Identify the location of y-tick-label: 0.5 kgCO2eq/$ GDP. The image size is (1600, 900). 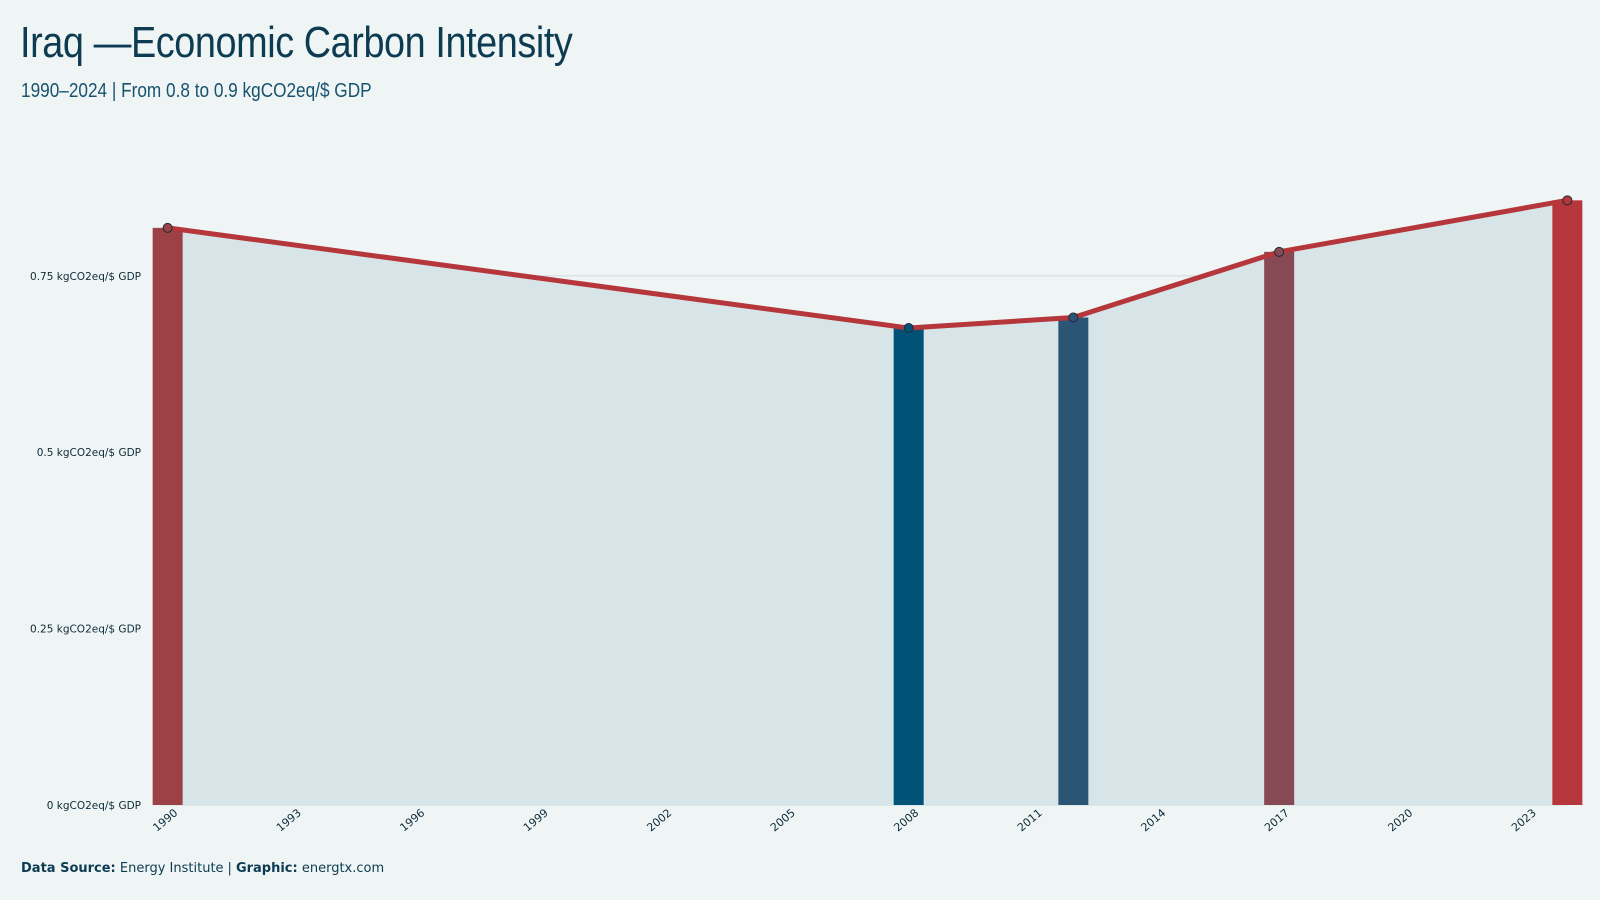
(89, 453).